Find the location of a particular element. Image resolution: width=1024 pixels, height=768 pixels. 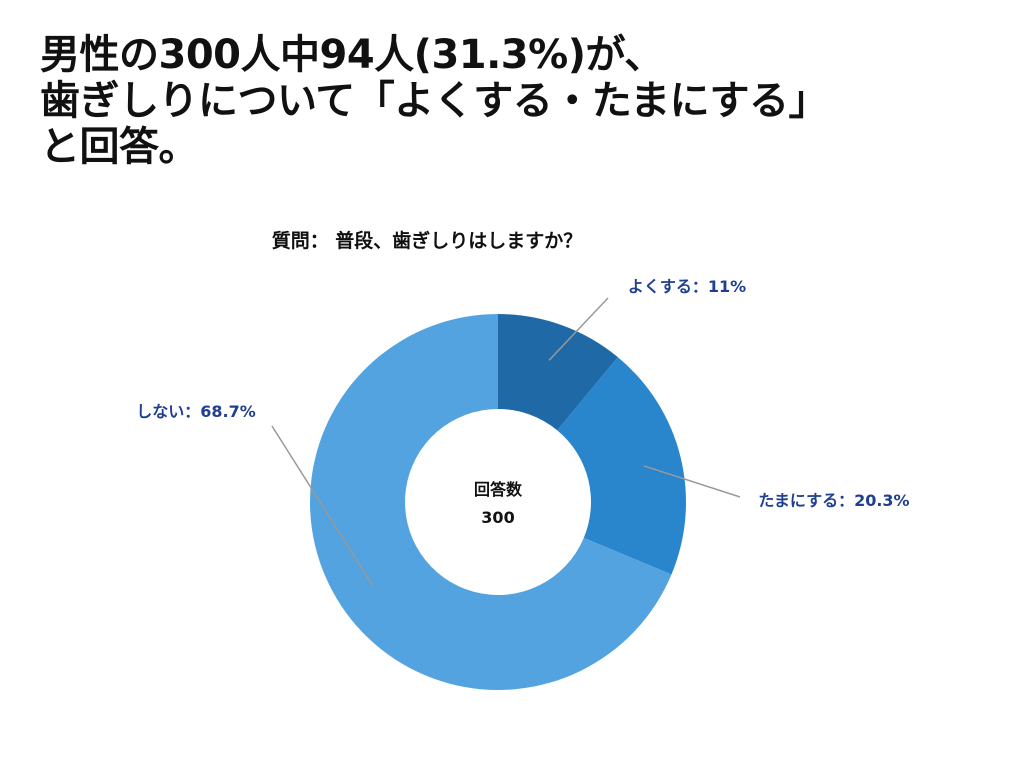

slice-tamanisuru is located at coordinates (621, 466).